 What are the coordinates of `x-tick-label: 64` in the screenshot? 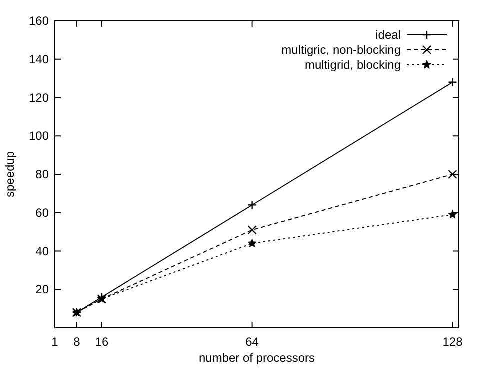 It's located at (253, 342).